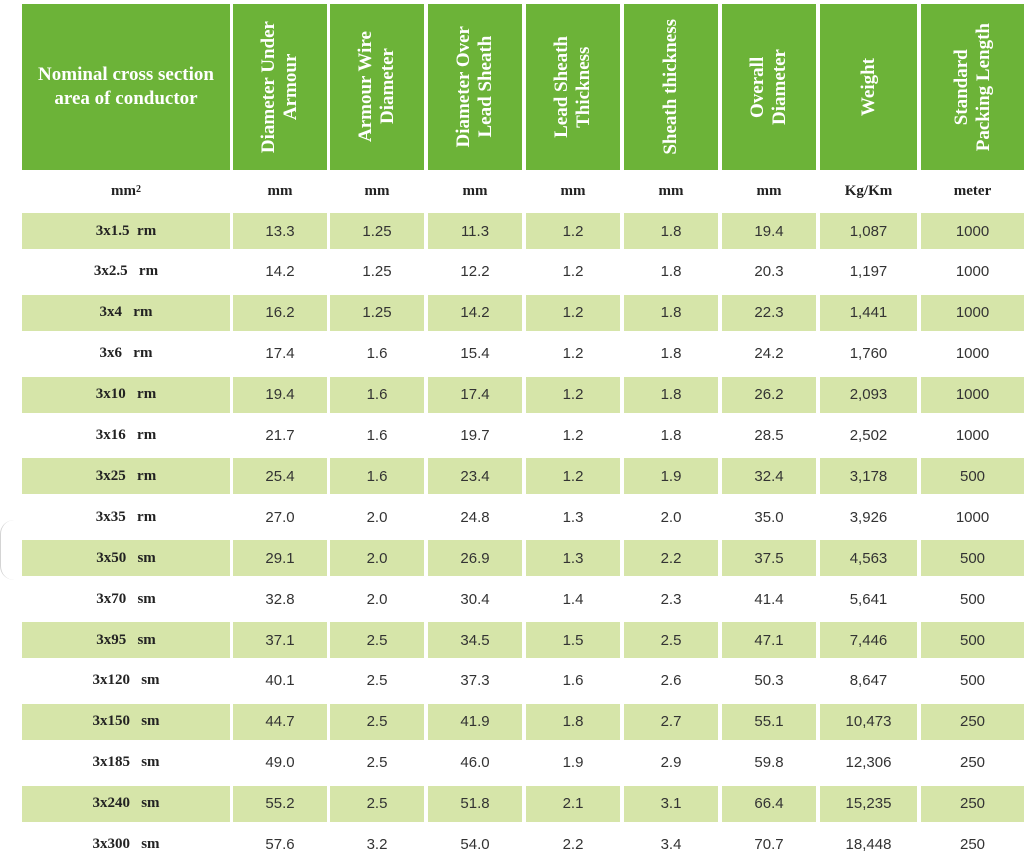 The height and width of the screenshot is (866, 1024). Describe the element at coordinates (769, 394) in the screenshot. I see `cell-overall-diameter: 26.2` at that location.